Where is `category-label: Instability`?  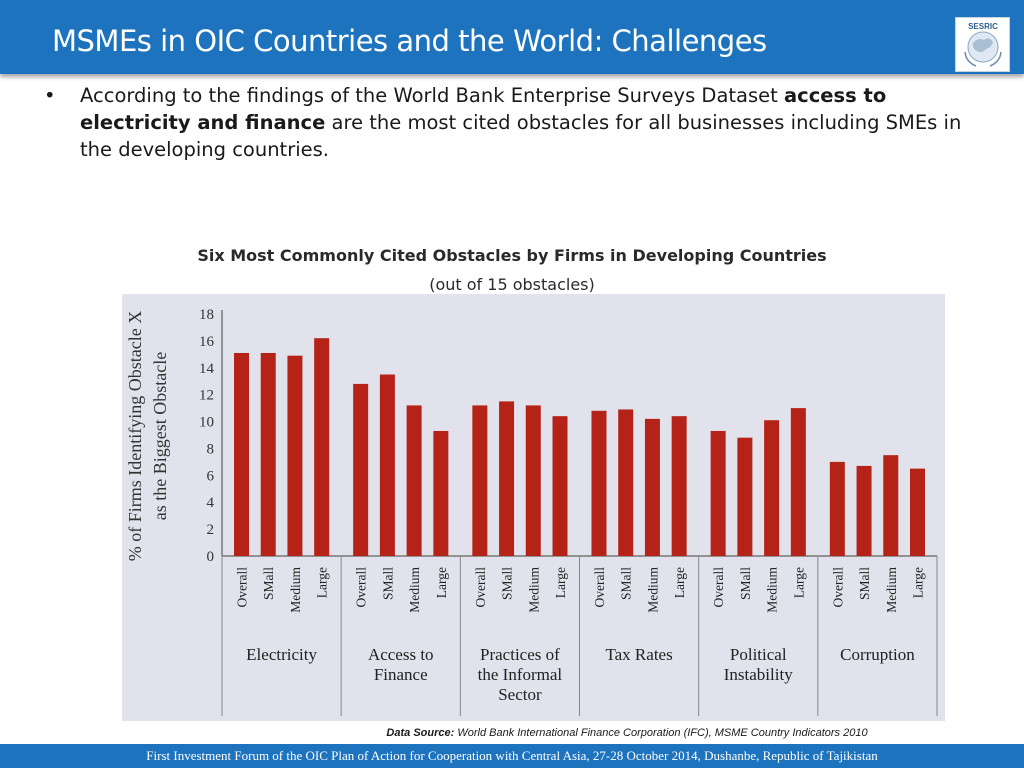 category-label: Instability is located at coordinates (758, 674).